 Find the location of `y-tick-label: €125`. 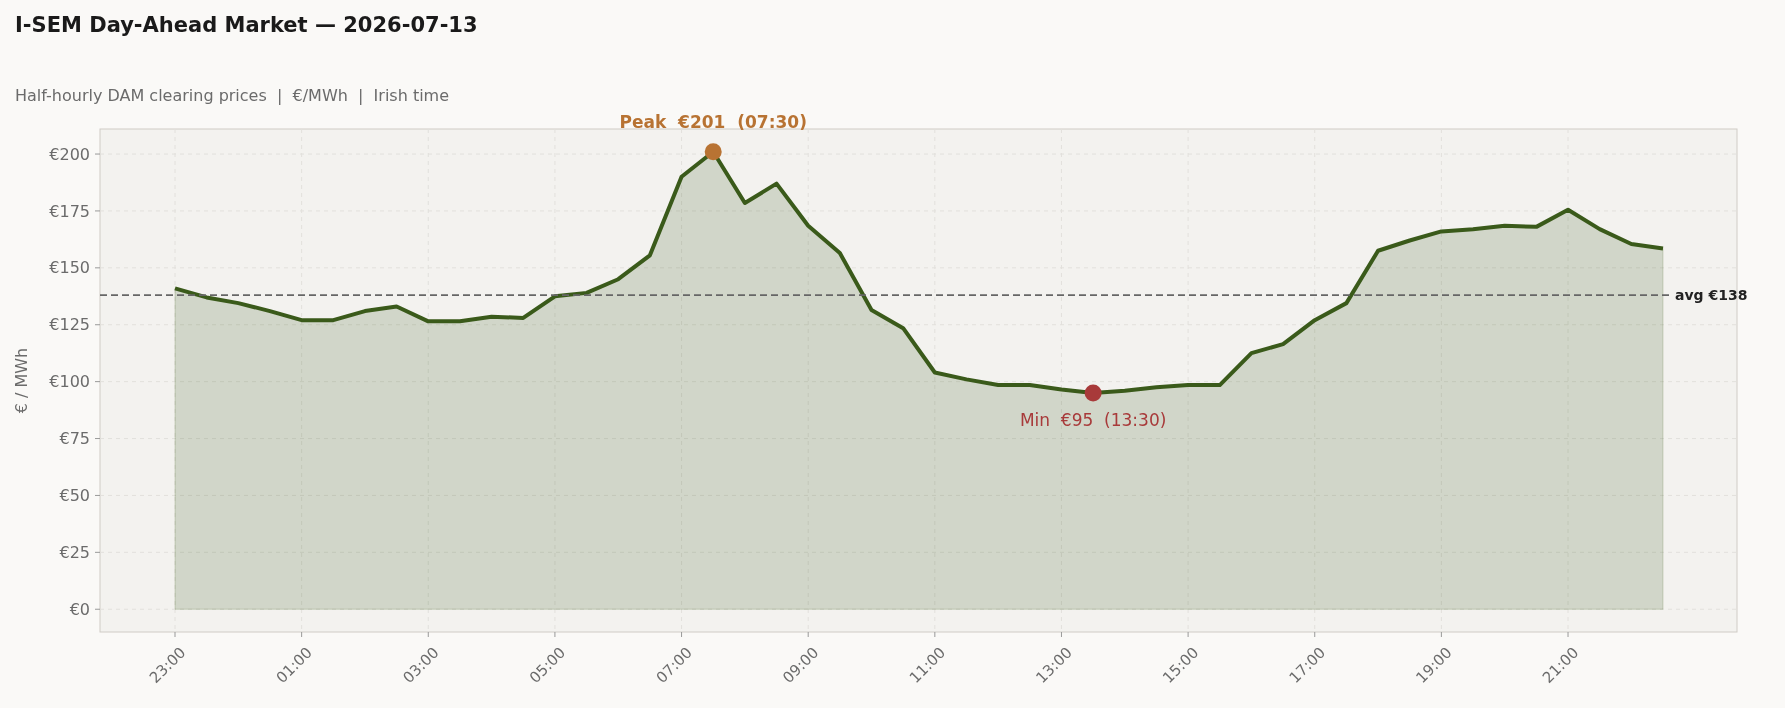

y-tick-label: €125 is located at coordinates (69, 325).